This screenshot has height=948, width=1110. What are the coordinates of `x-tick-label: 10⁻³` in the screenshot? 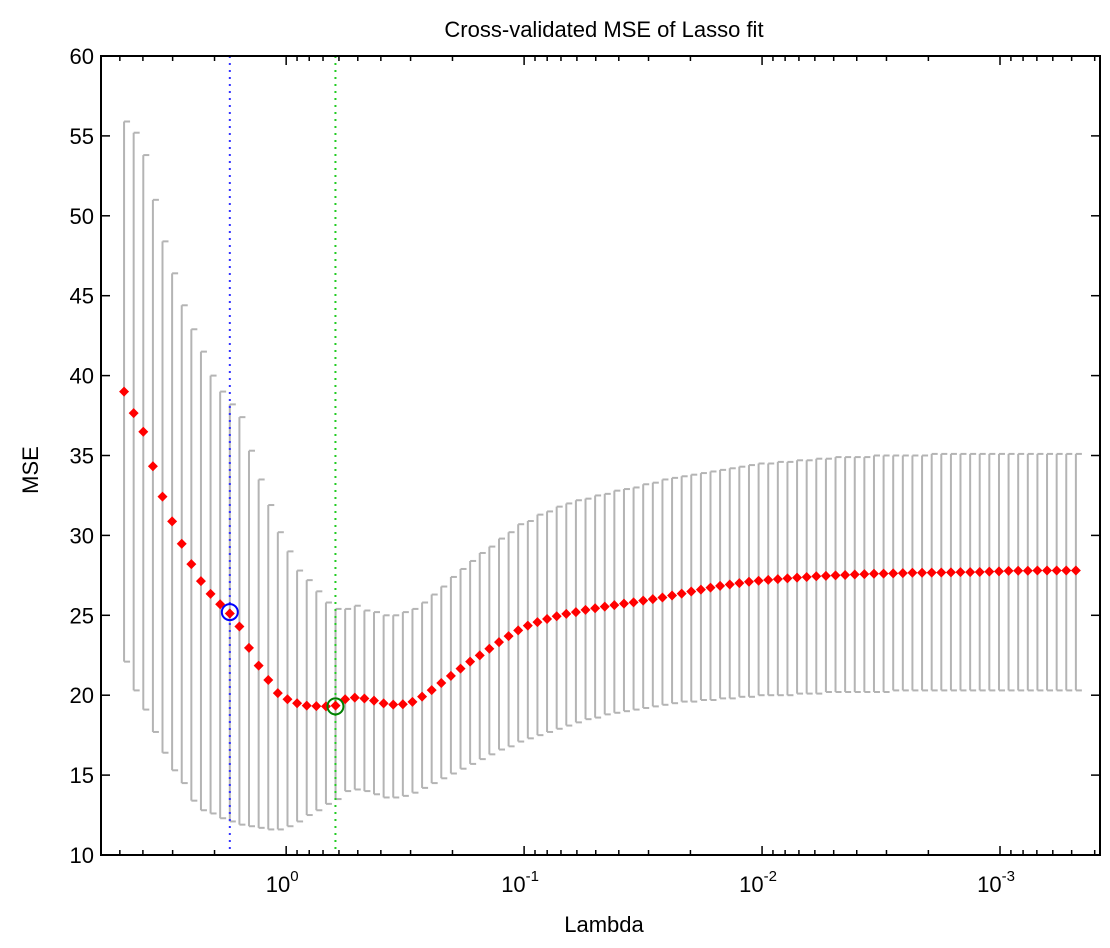 It's located at (996, 882).